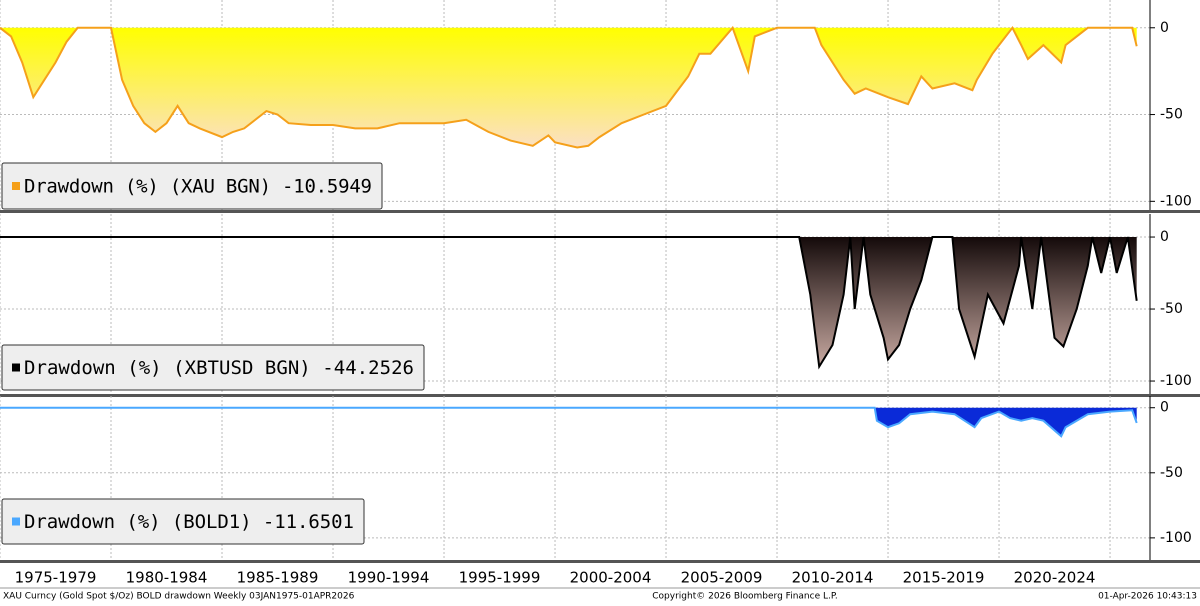 This screenshot has height=606, width=1200. I want to click on x-tick-label: 2010-2014, so click(833, 578).